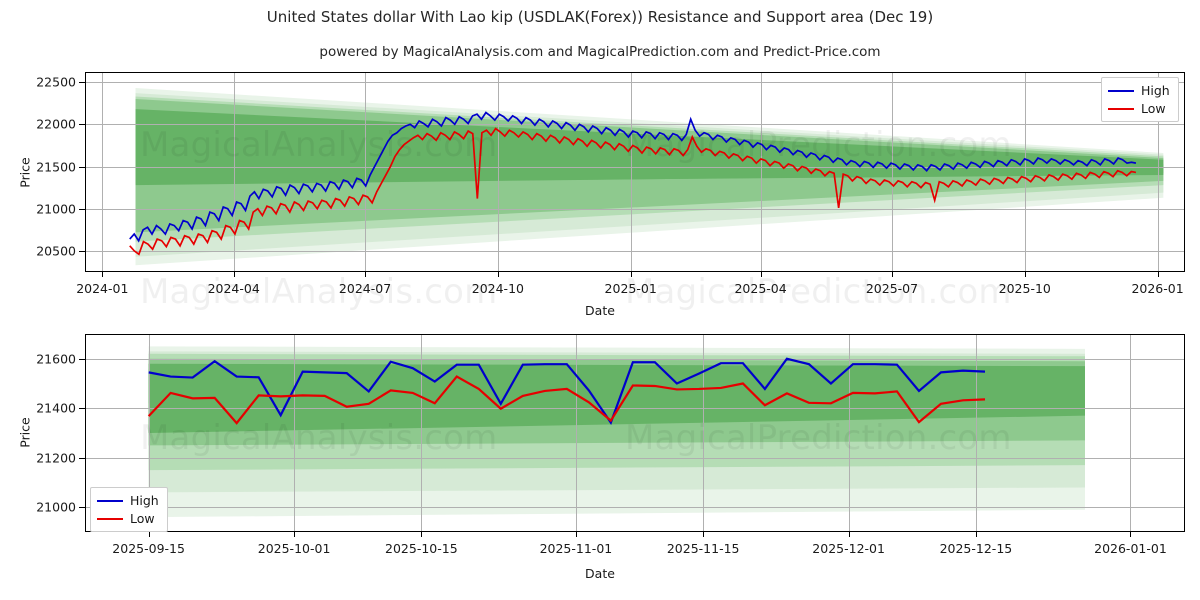 This screenshot has height=600, width=1200. I want to click on y-axis-tick-label: 22500, so click(56, 82).